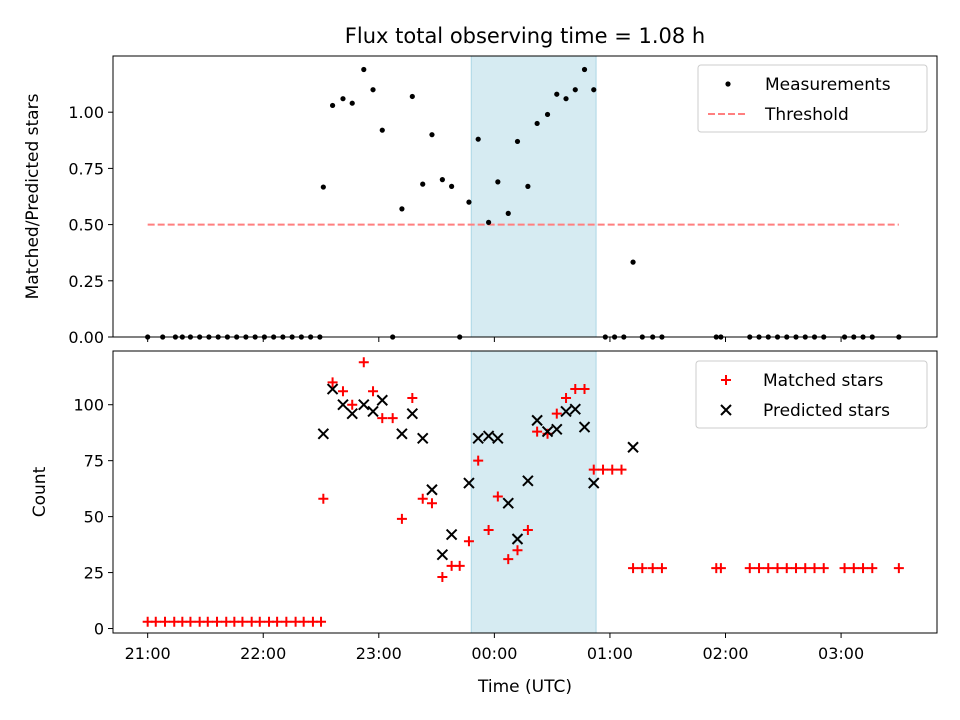 The image size is (960, 720). Describe the element at coordinates (86, 225) in the screenshot. I see `y-tick-label: 0.50` at that location.